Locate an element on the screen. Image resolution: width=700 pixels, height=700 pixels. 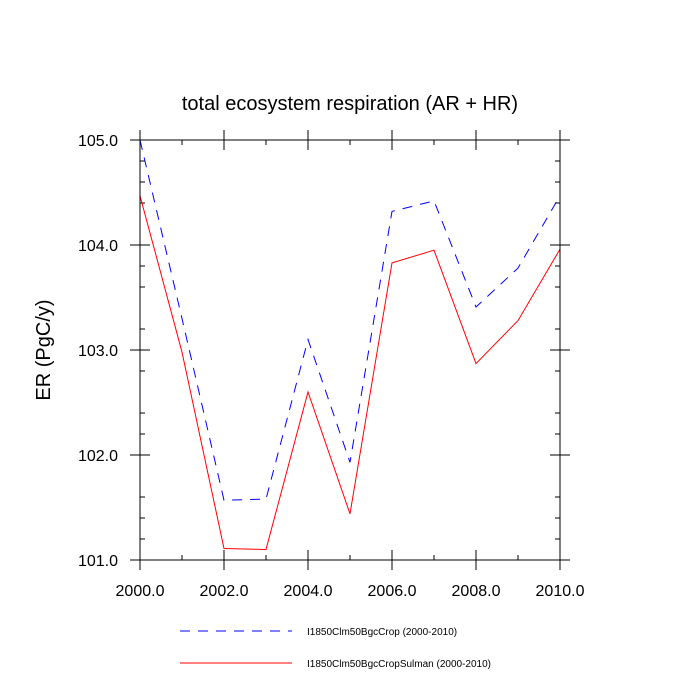
x-tick-label: 2010.0 is located at coordinates (560, 591).